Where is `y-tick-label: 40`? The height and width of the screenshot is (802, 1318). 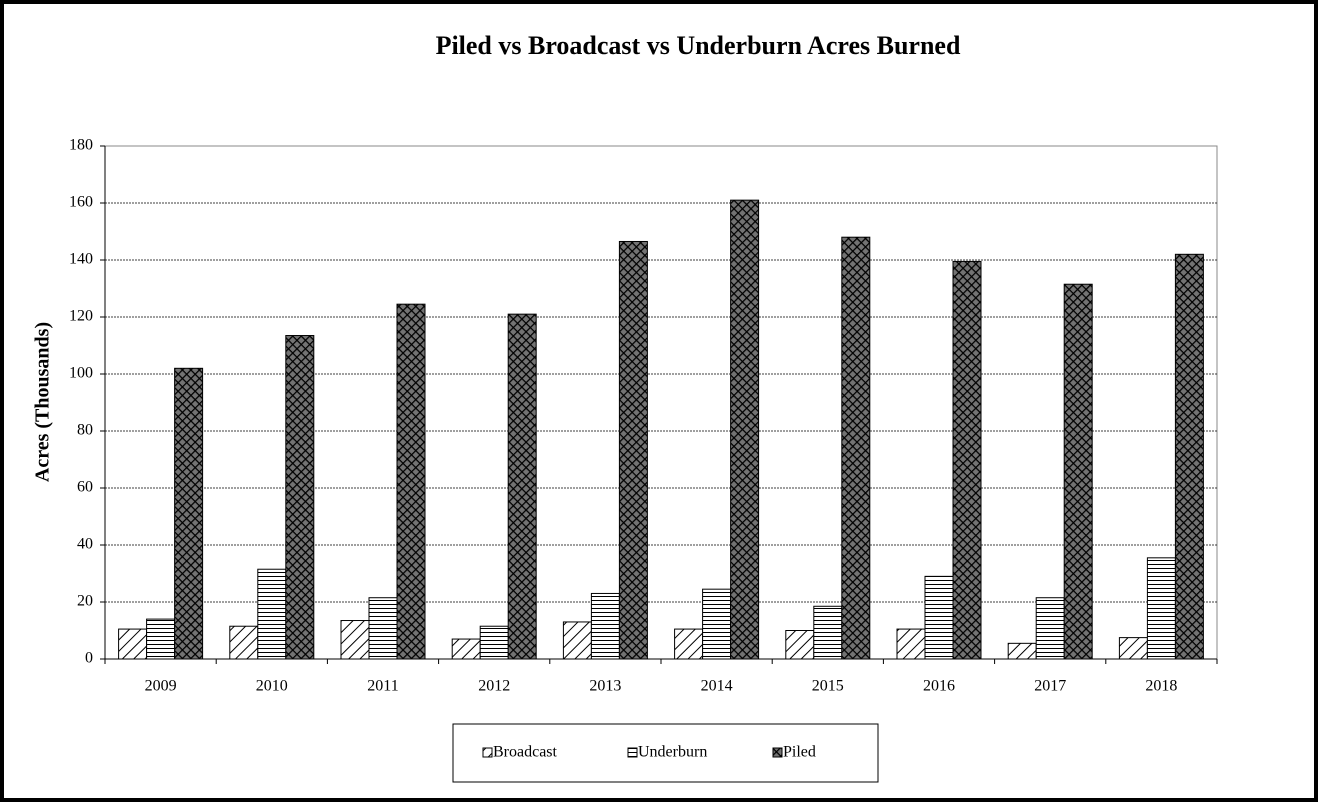
y-tick-label: 40 is located at coordinates (85, 544).